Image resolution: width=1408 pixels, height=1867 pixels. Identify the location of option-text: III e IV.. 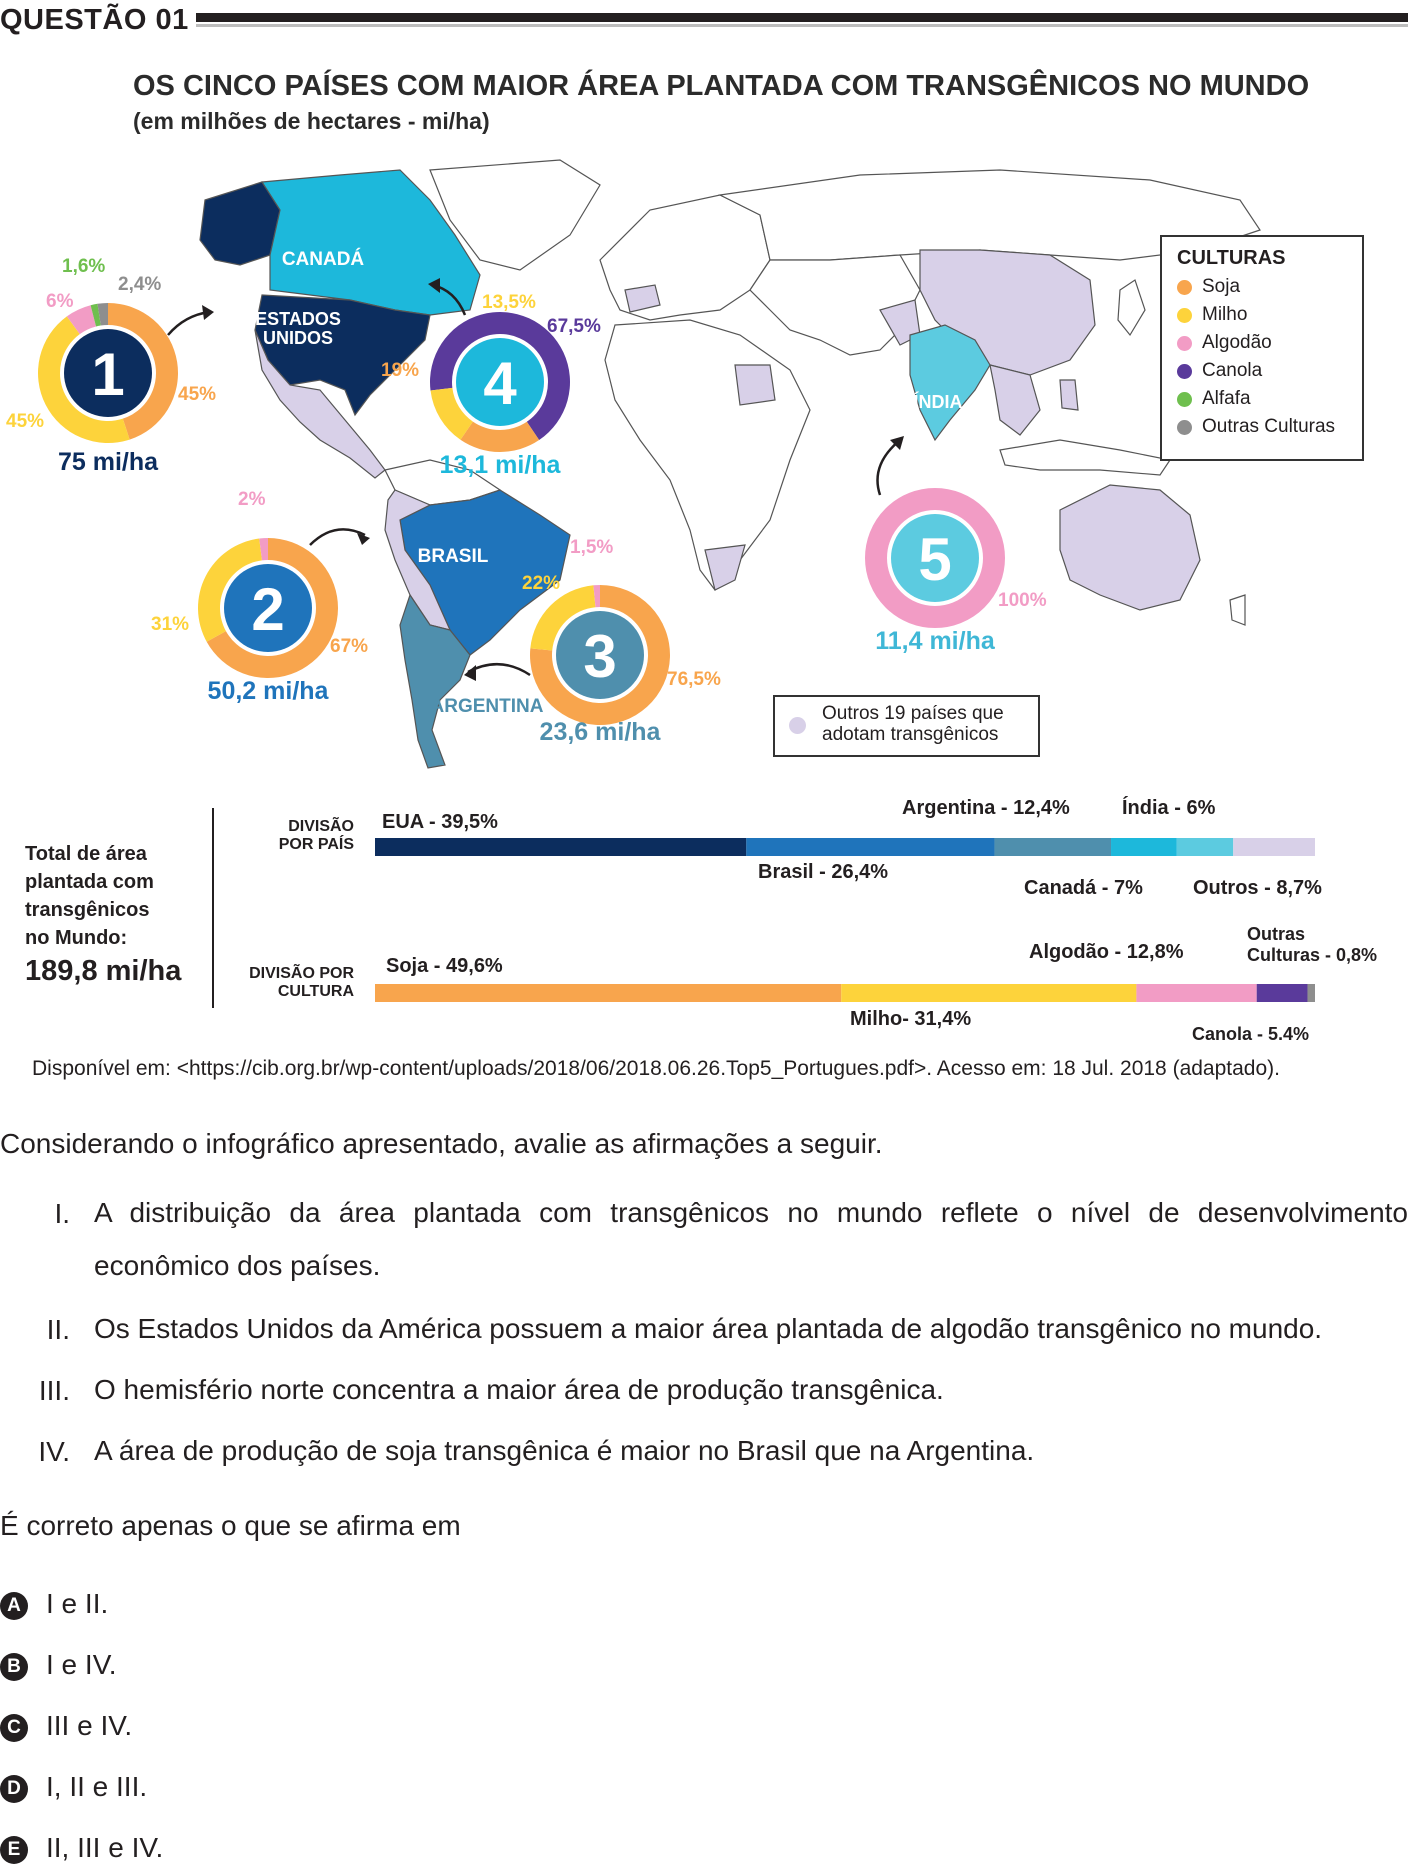
(89, 1725).